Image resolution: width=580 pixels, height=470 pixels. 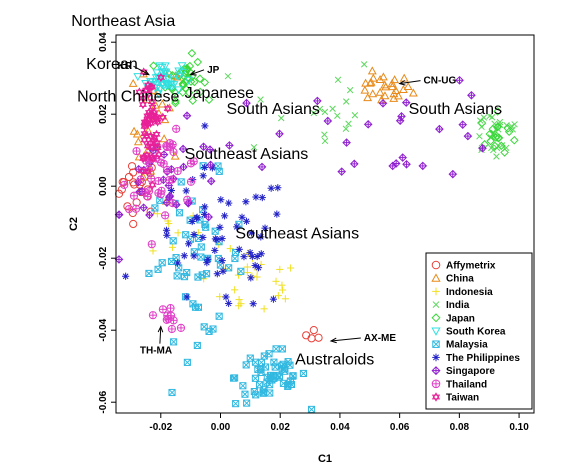 I want to click on legend-entry: Indonesia, so click(x=462, y=292).